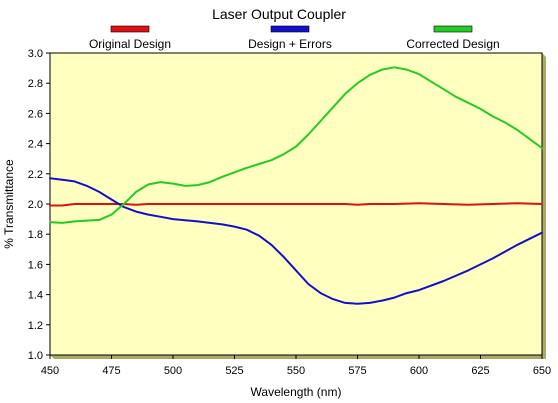 The width and height of the screenshot is (558, 403). Describe the element at coordinates (542, 371) in the screenshot. I see `x-tick-label-650: 650` at that location.